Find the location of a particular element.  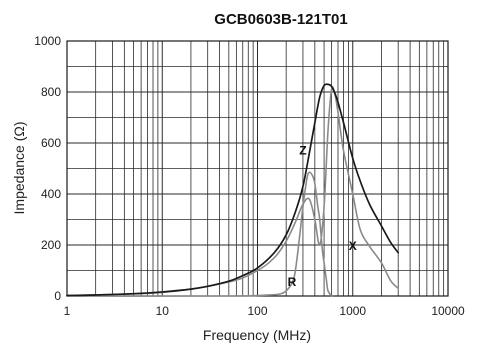

curve-label-z: Z is located at coordinates (302, 150).